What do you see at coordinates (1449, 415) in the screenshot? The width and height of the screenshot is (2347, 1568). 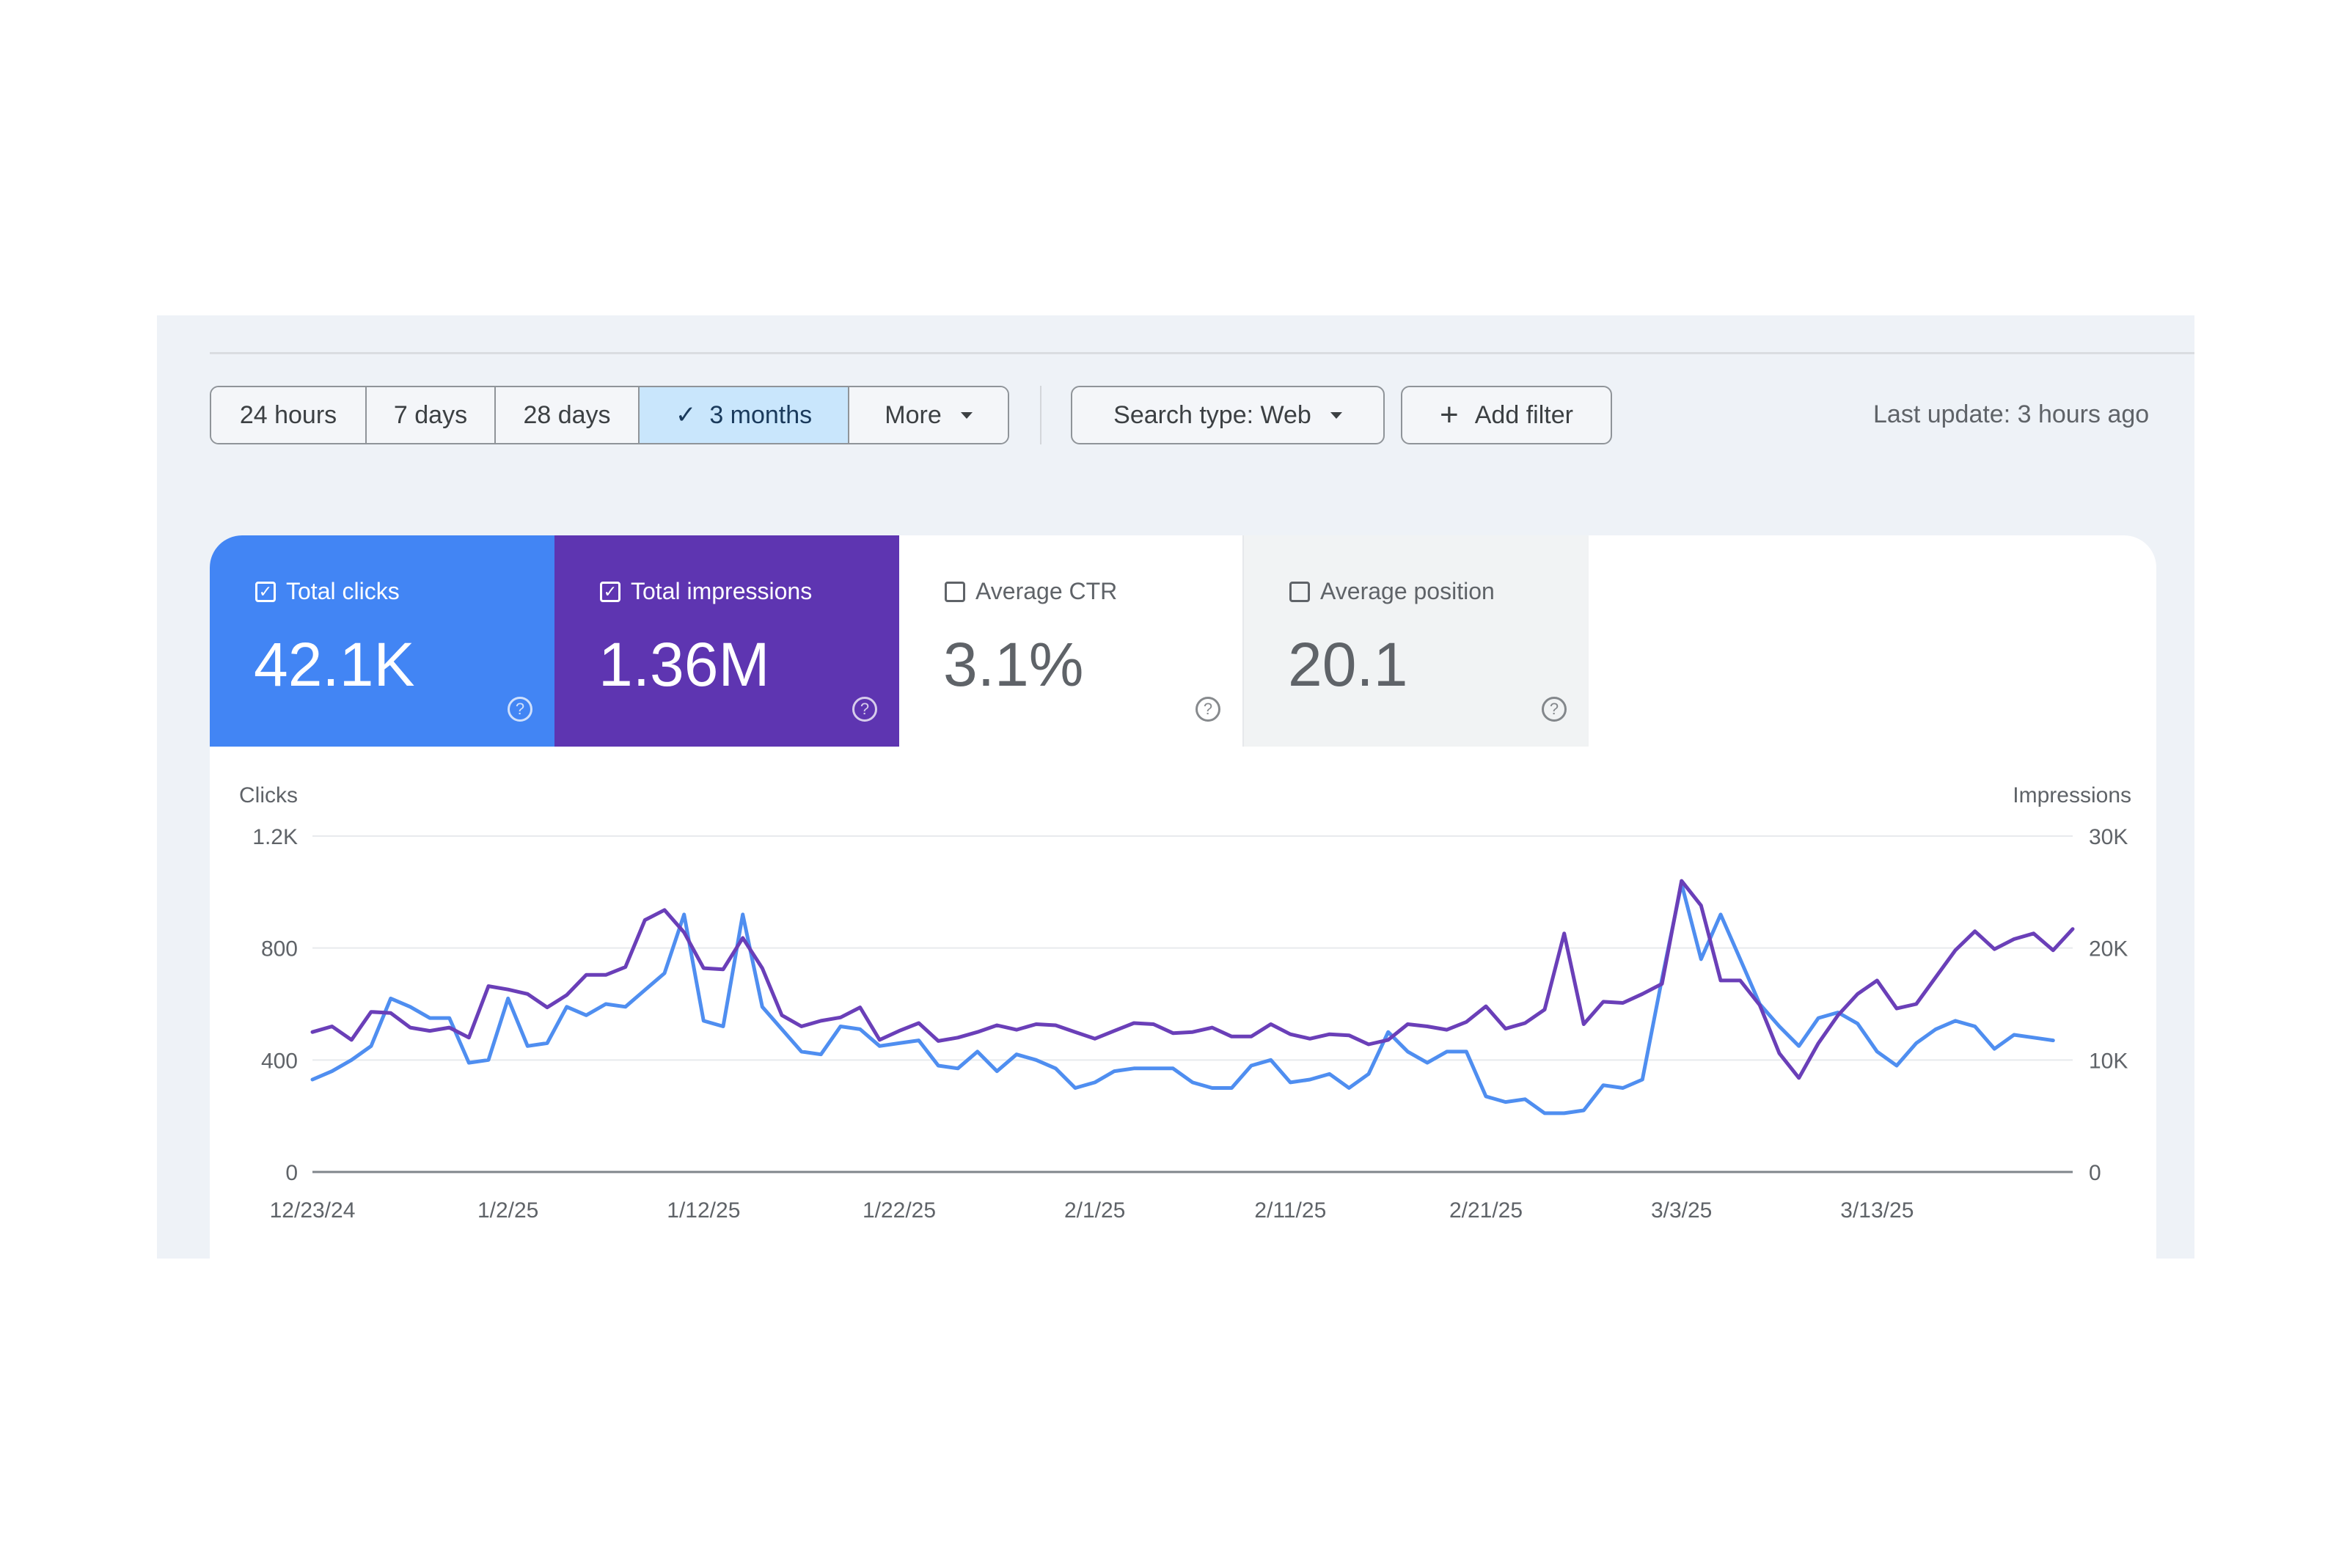 I see `plus-icon: +` at bounding box center [1449, 415].